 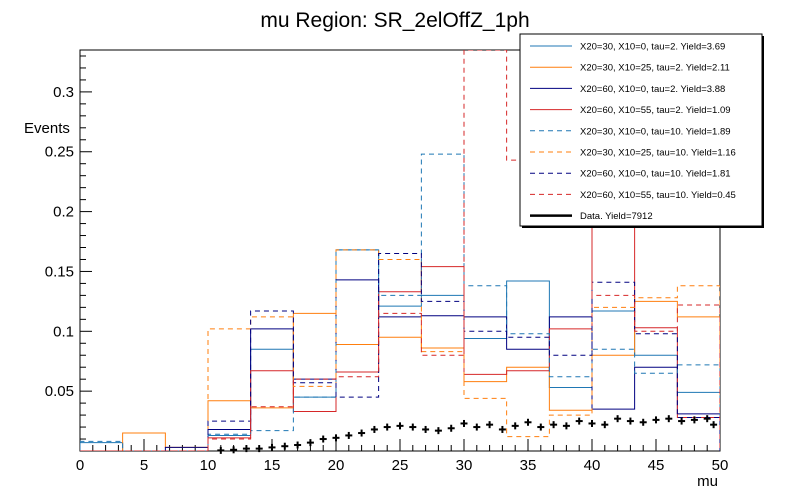 I want to click on legend-entry: X20=60, X10=0, tau=2. Yield=3.88, so click(x=652, y=89).